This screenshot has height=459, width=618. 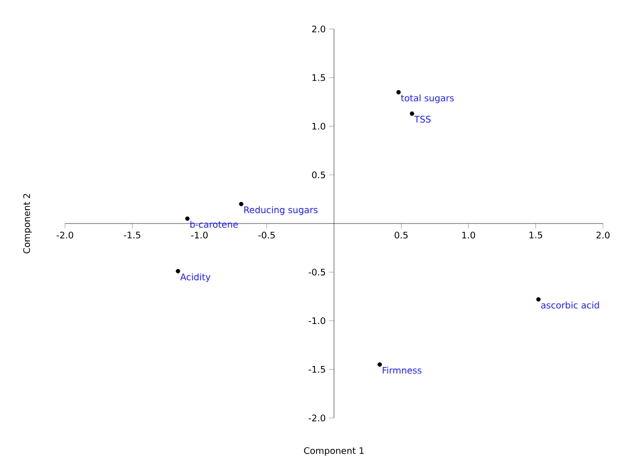 What do you see at coordinates (427, 99) in the screenshot?
I see `annotation: total sugars` at bounding box center [427, 99].